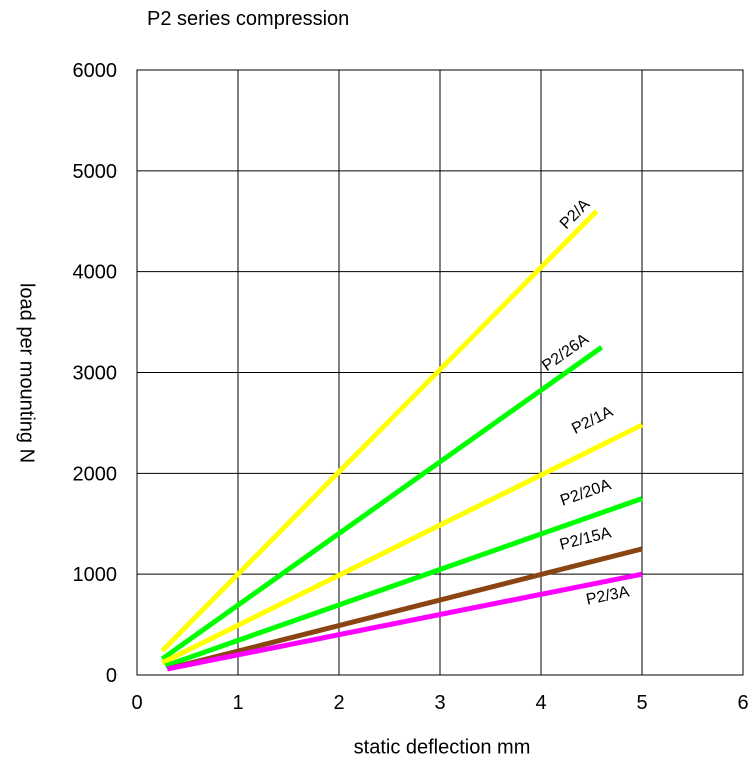 This screenshot has height=773, width=750. Describe the element at coordinates (136, 703) in the screenshot. I see `x-tick-label: 0` at that location.